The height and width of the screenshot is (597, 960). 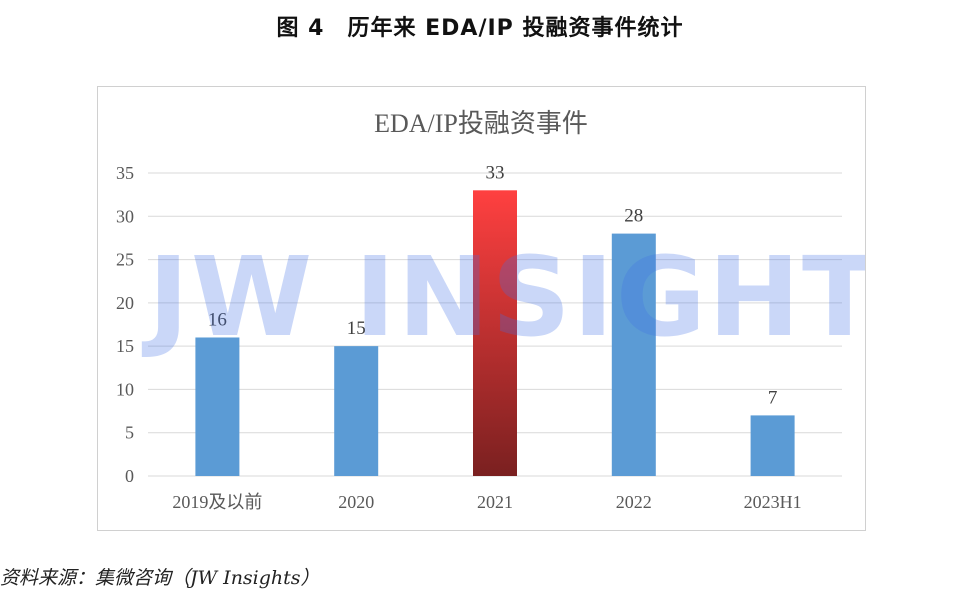 I want to click on y-tick-label: 35, so click(x=125, y=173).